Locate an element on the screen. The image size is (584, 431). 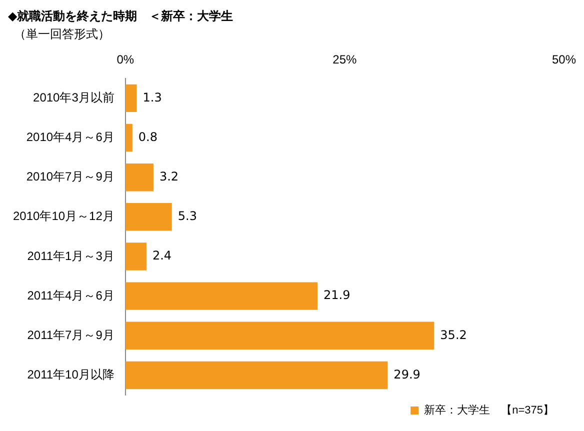
y-tick-label: 2011年7月～9月 is located at coordinates (70, 335).